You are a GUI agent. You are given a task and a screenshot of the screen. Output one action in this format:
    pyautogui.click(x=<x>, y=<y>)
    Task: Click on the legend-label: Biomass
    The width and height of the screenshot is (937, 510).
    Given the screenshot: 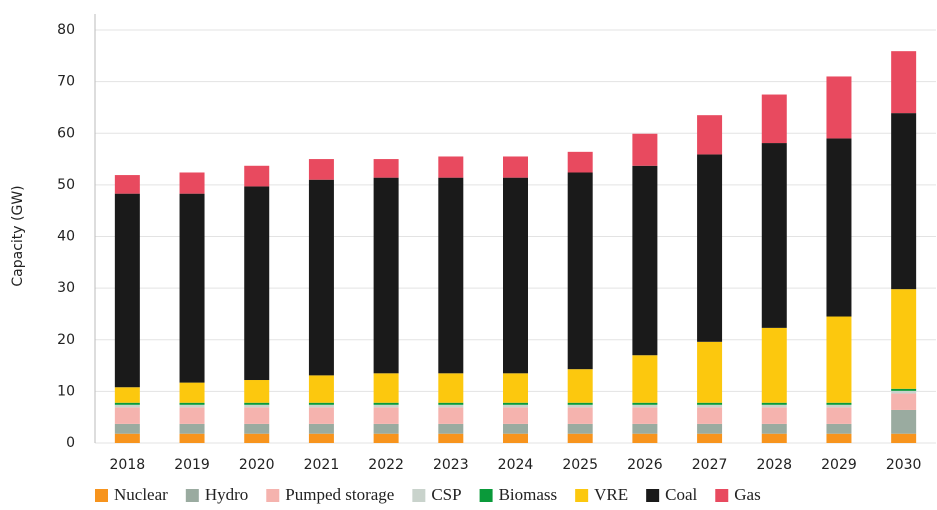 What is the action you would take?
    pyautogui.click(x=528, y=494)
    